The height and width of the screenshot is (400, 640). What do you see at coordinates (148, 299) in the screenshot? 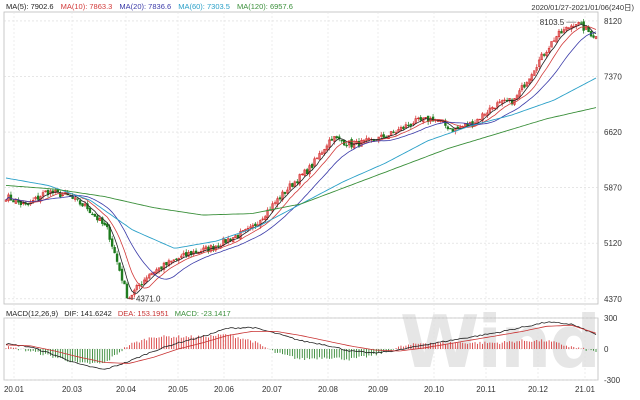
I see `low-annotation: 4371.0` at bounding box center [148, 299].